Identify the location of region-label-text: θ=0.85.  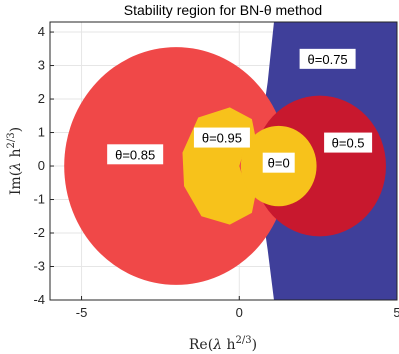
(135, 154).